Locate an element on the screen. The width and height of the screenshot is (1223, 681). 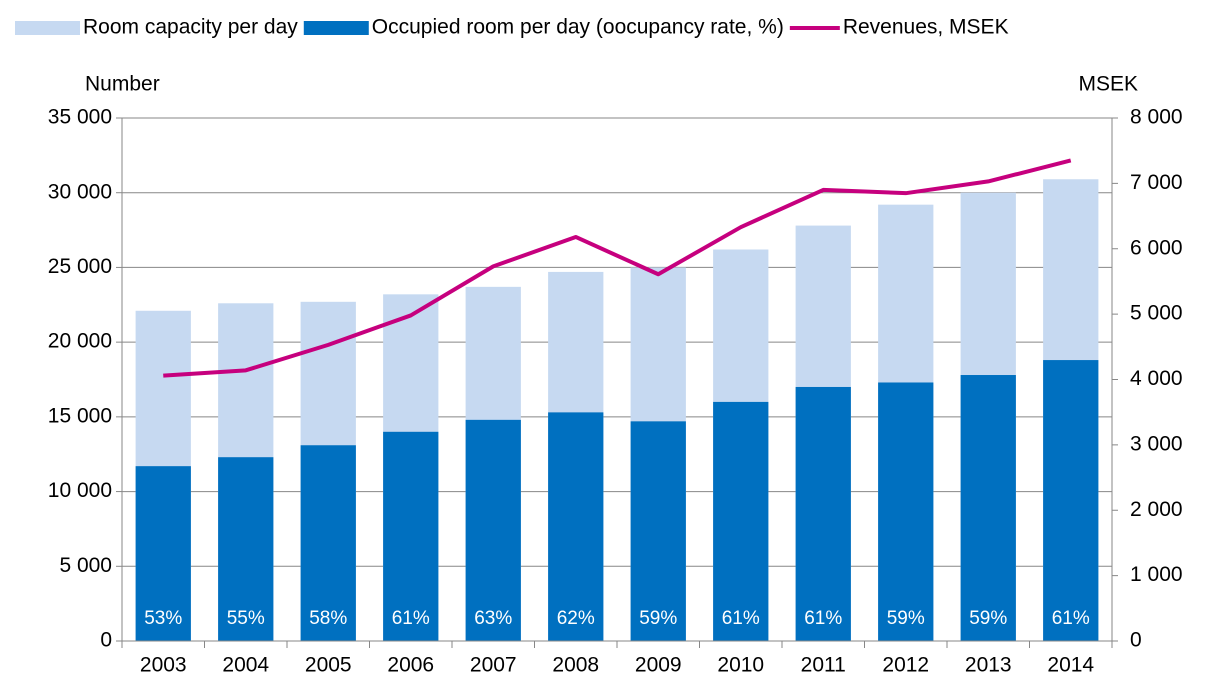
data-label: 63% is located at coordinates (493, 618).